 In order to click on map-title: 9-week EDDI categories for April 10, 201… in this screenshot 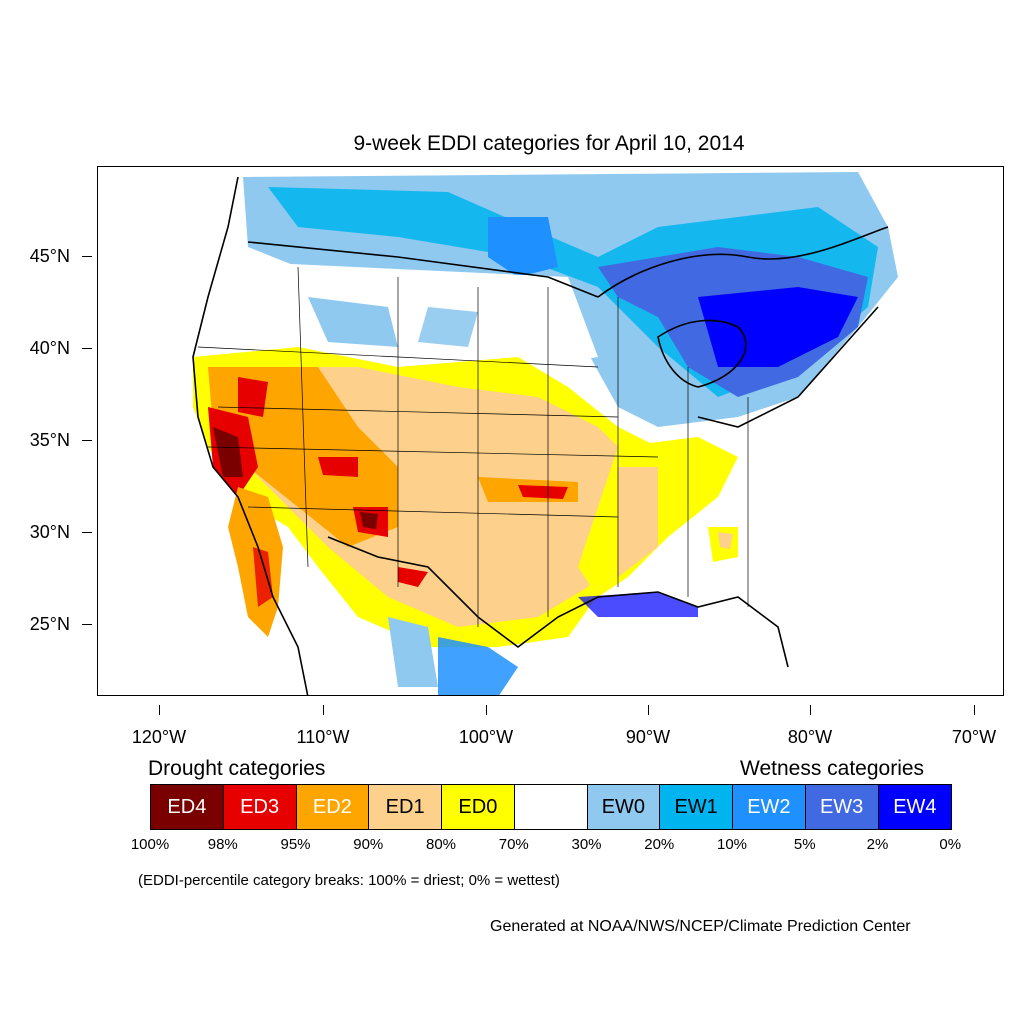, I will do `click(549, 143)`.